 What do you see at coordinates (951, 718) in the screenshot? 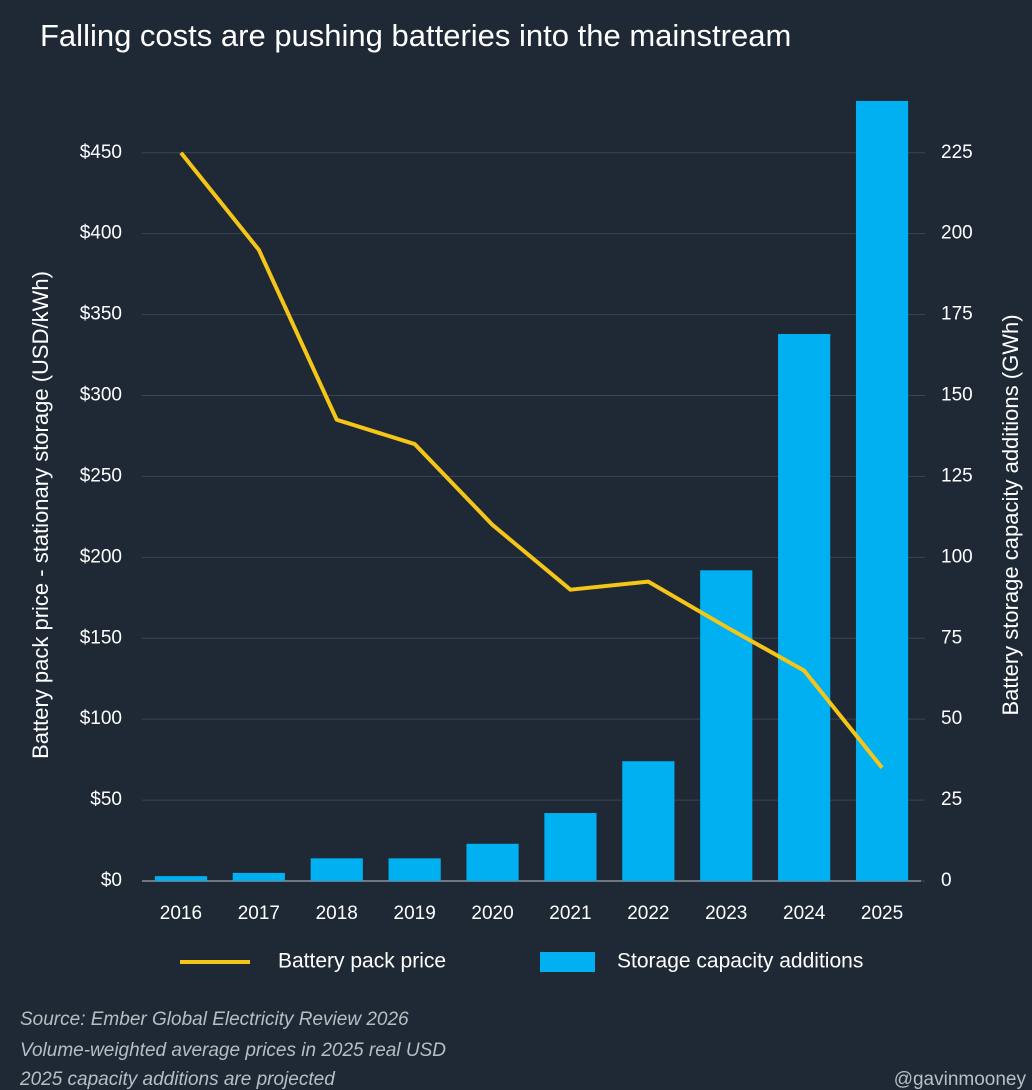
I see `y2-tick-label: 50` at bounding box center [951, 718].